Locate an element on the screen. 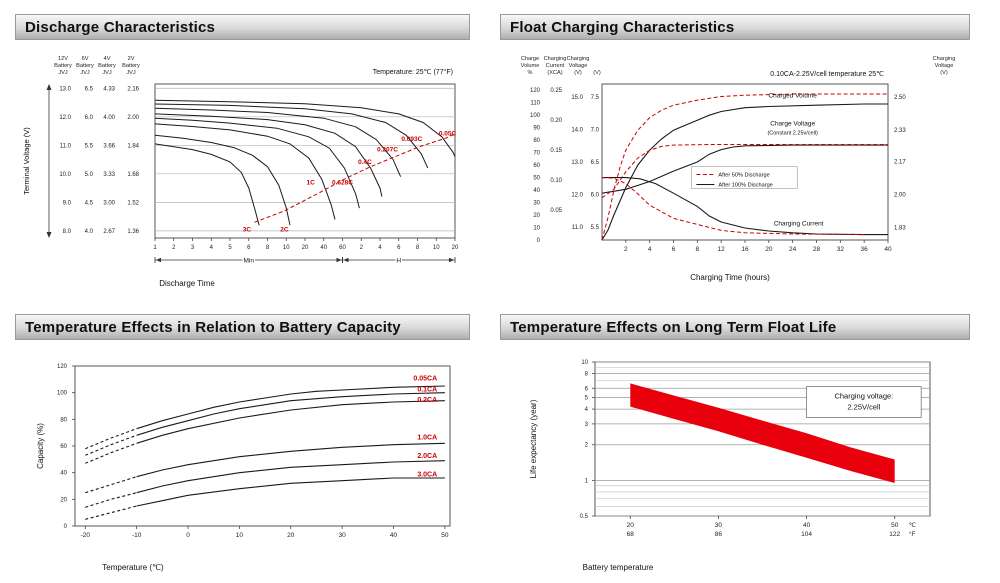  svg-text: Terminal Voltage (V) is located at coordinates (26, 161).